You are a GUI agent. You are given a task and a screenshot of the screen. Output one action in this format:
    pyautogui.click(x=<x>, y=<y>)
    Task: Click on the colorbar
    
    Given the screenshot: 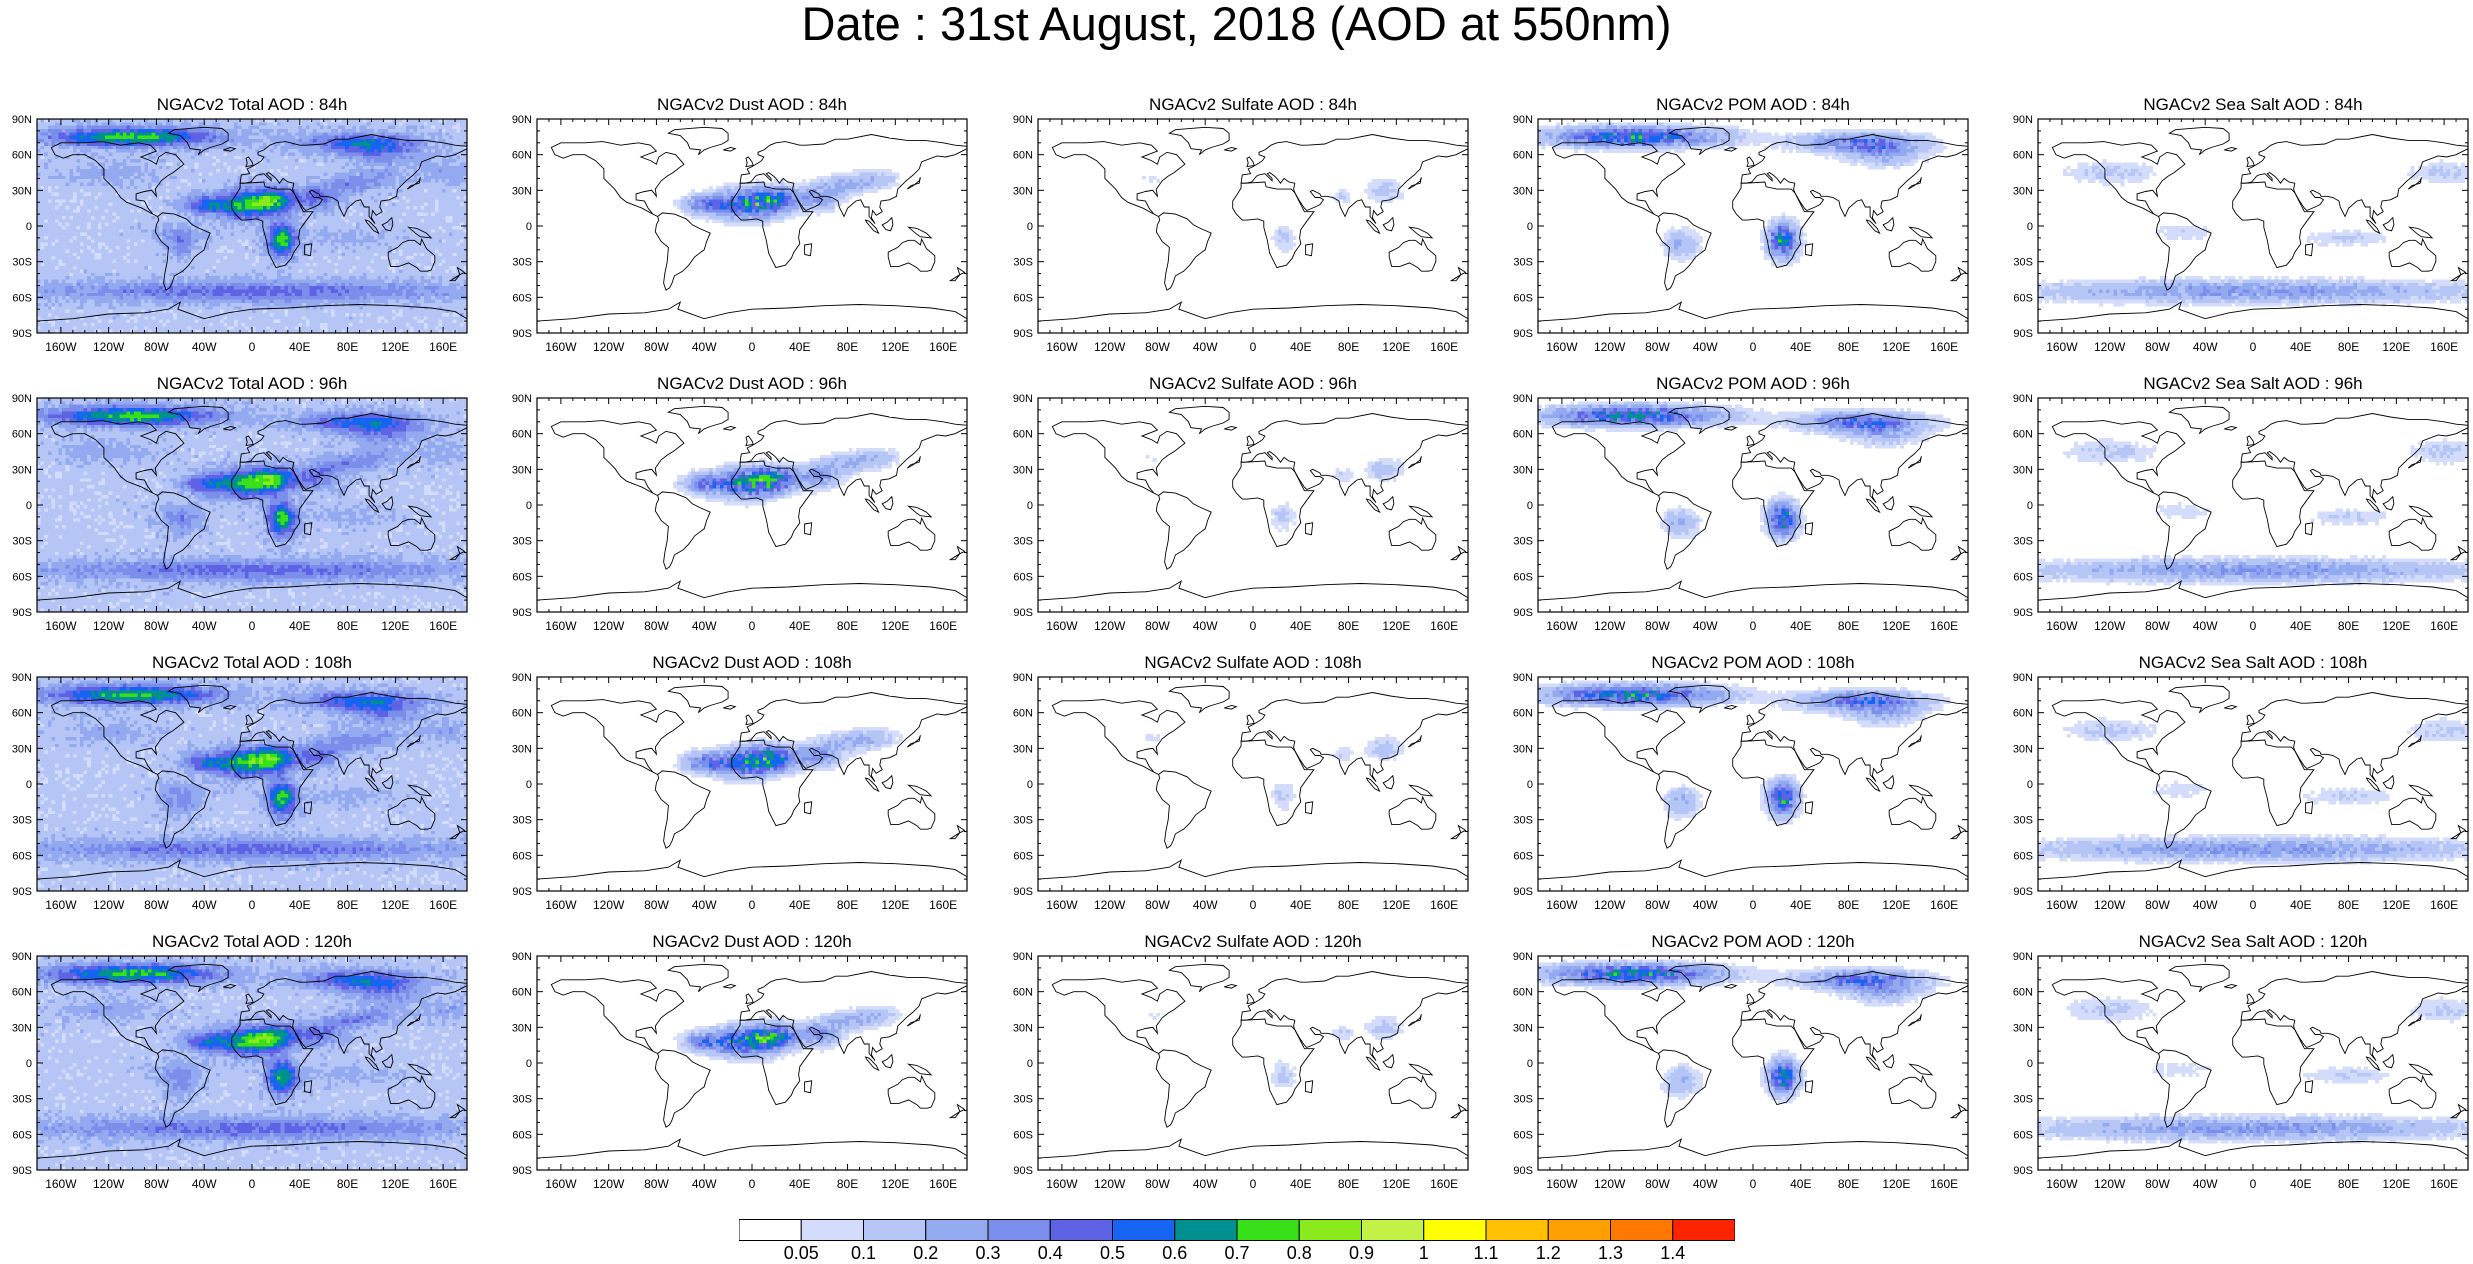 What is the action you would take?
    pyautogui.click(x=1237, y=1230)
    